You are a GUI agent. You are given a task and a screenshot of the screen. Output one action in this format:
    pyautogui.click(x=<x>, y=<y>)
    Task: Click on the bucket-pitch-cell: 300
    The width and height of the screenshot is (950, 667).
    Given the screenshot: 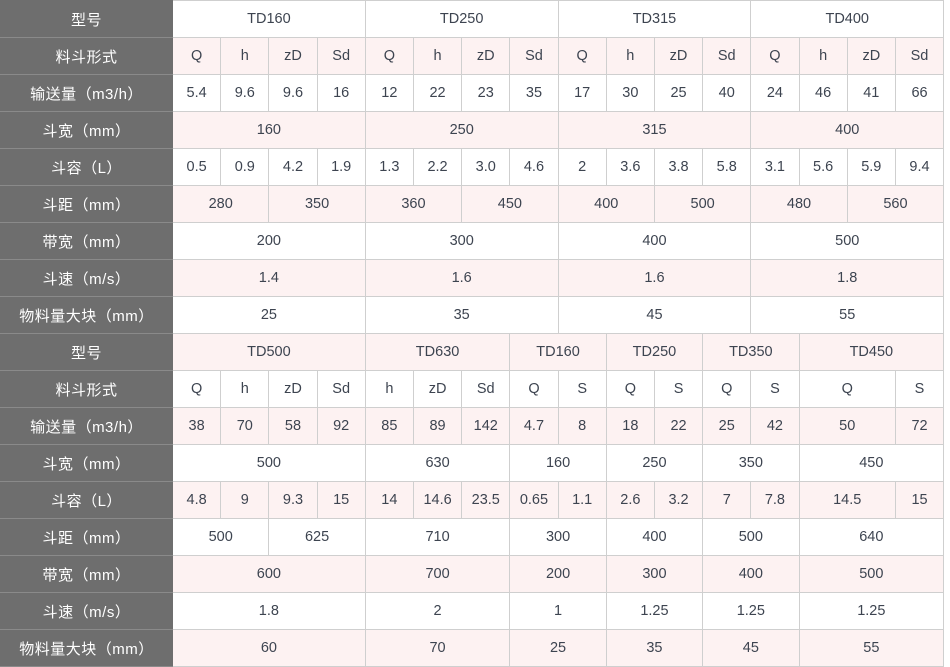 What is the action you would take?
    pyautogui.click(x=558, y=537)
    